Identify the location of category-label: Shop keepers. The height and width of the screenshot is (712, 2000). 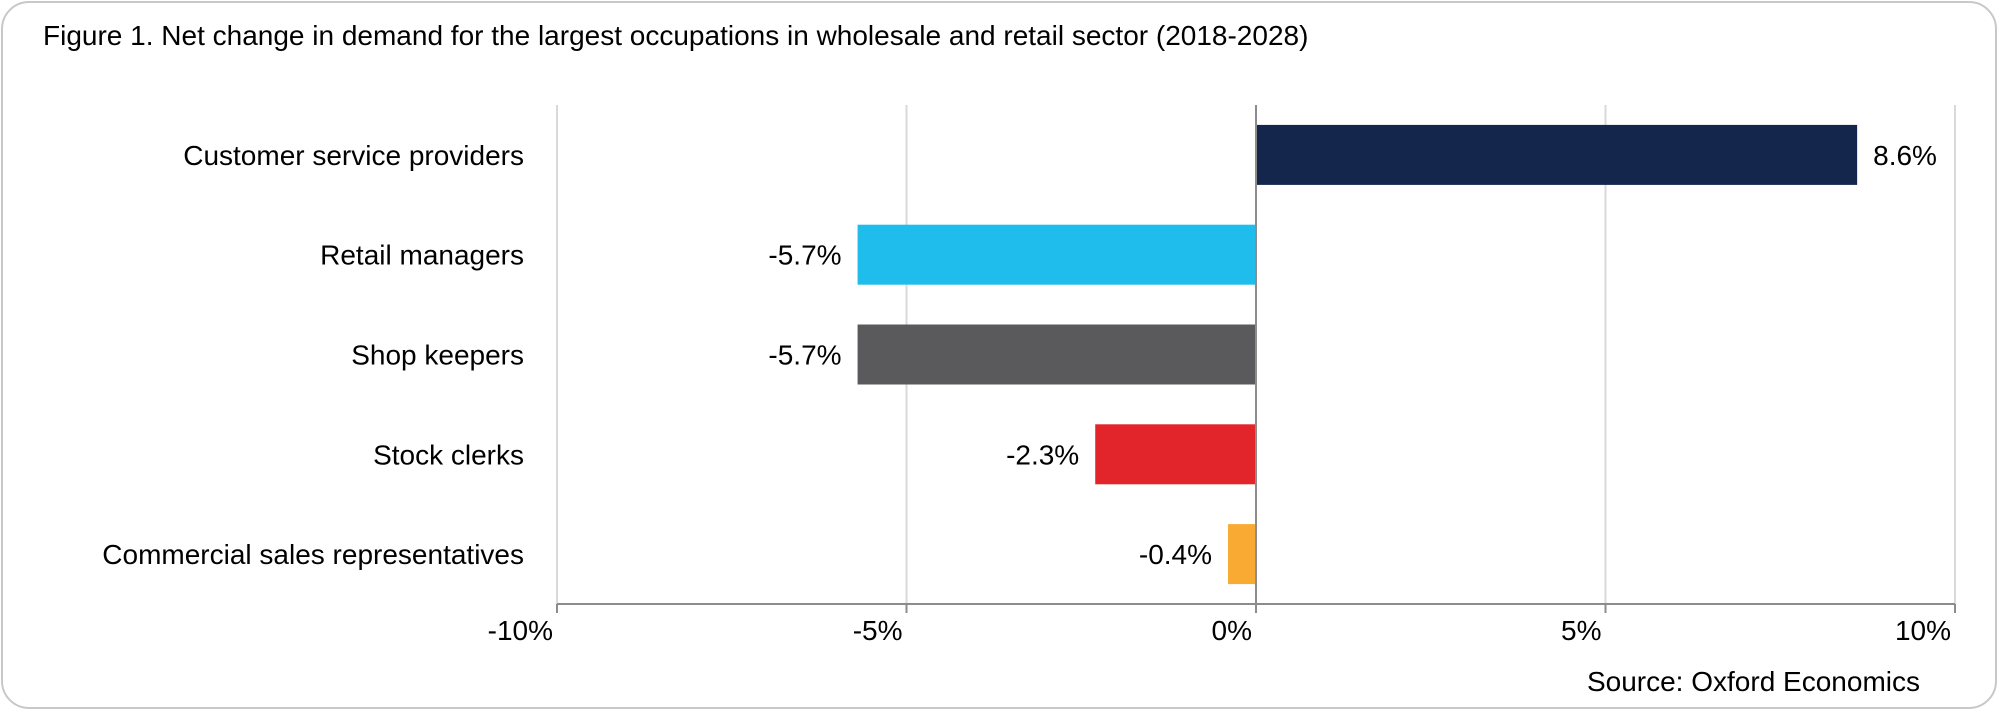
(437, 355).